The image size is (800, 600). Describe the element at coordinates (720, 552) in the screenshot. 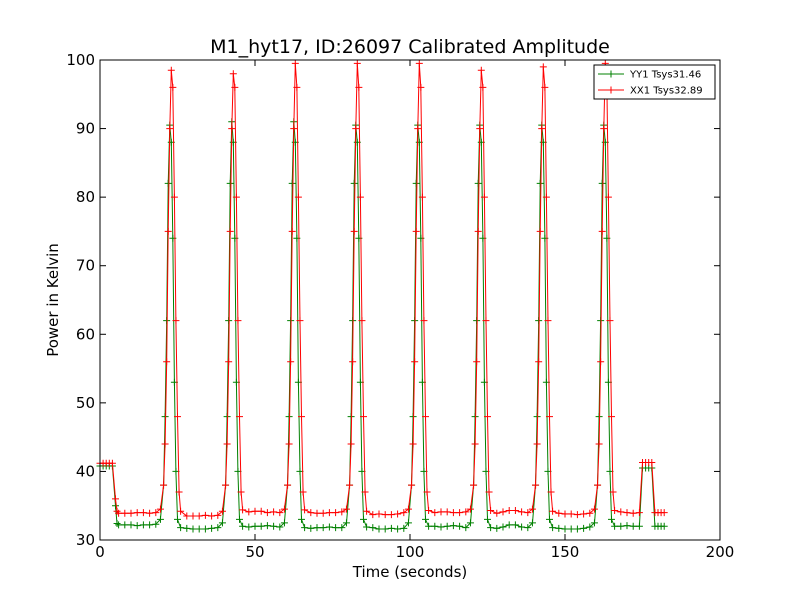

I see `x-tick-label-4: 200` at that location.